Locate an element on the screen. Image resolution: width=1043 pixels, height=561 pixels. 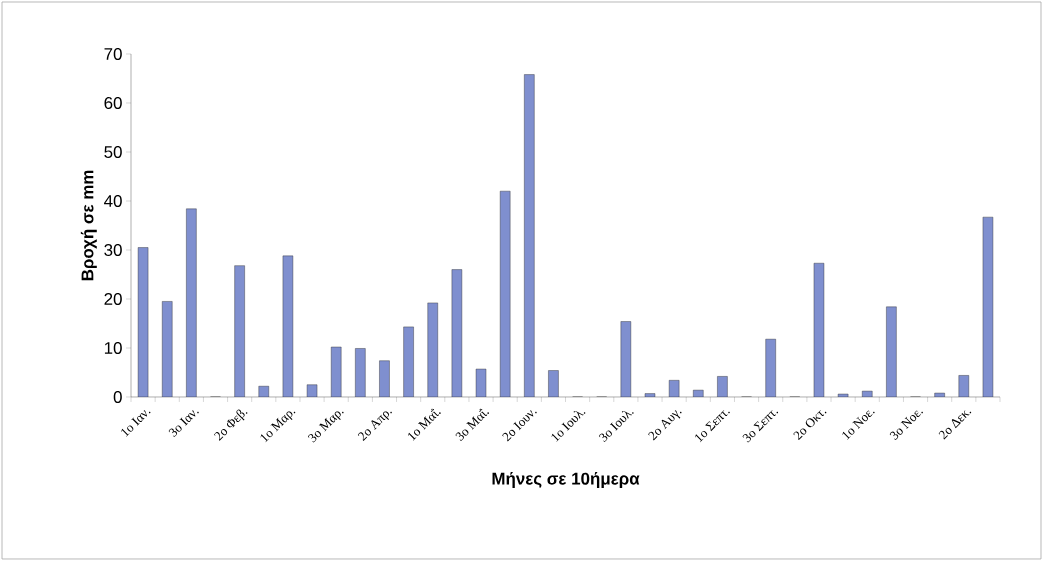
x-tick-label: 1ο Νοε. is located at coordinates (858, 425).